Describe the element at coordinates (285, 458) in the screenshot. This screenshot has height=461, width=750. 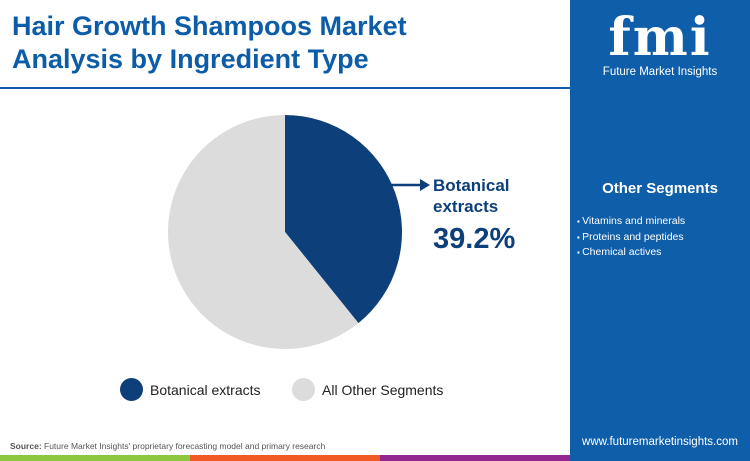
I see `footer-bar-orange` at that location.